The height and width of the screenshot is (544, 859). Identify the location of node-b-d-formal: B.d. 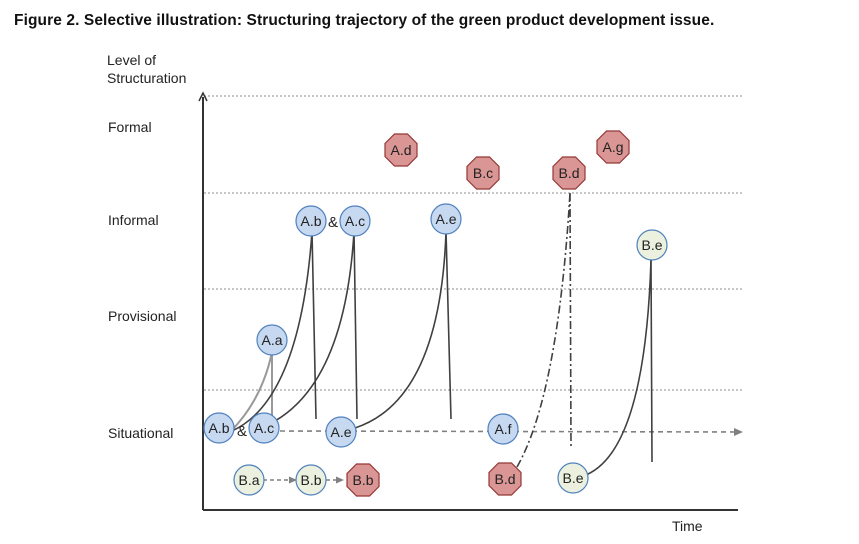
(569, 173).